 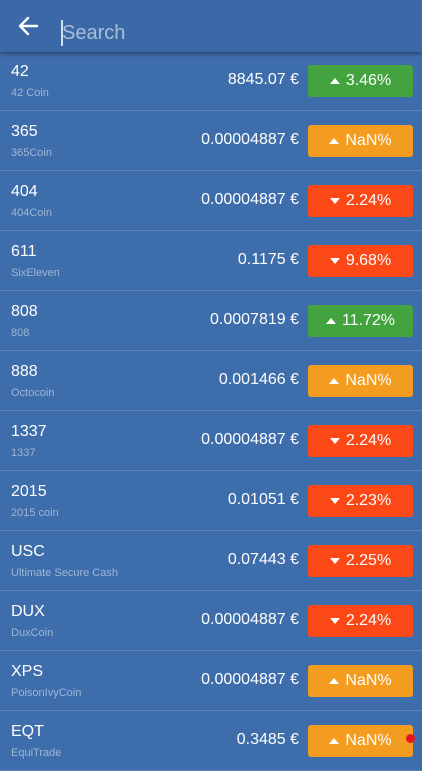 I want to click on coin-symbol: 611, so click(x=24, y=251).